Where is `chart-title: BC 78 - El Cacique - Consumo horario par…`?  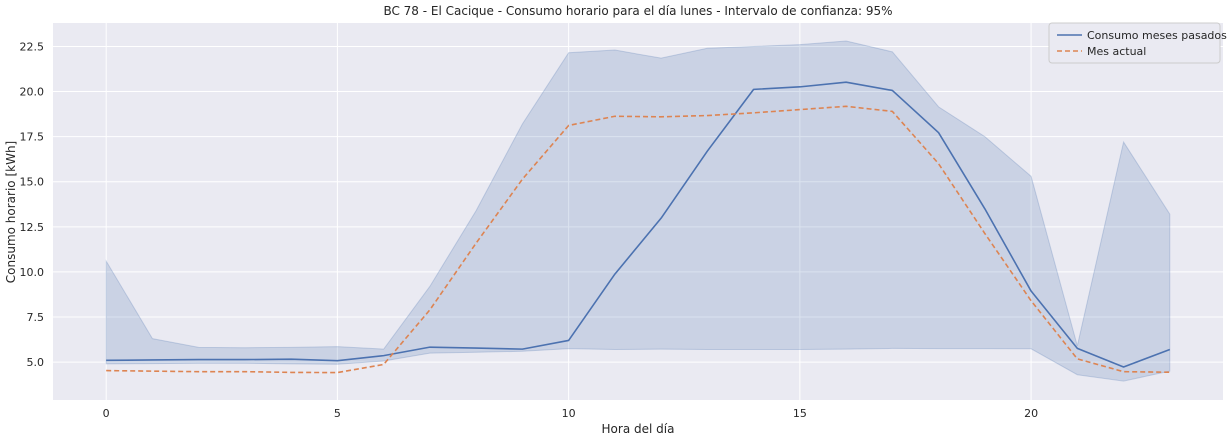
chart-title: BC 78 - El Cacique - Consumo horario par… is located at coordinates (637, 11).